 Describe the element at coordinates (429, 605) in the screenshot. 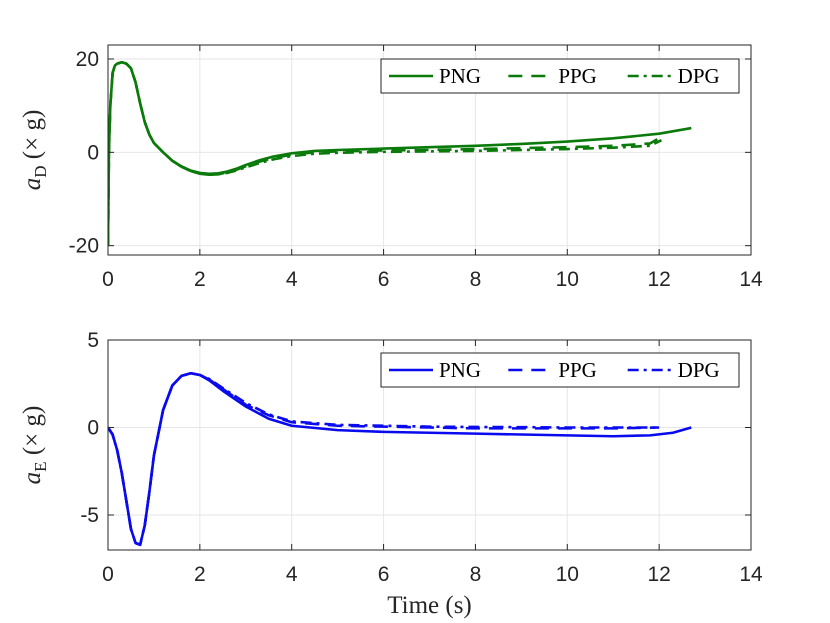

I see `x-axis-label: Time (s)` at that location.